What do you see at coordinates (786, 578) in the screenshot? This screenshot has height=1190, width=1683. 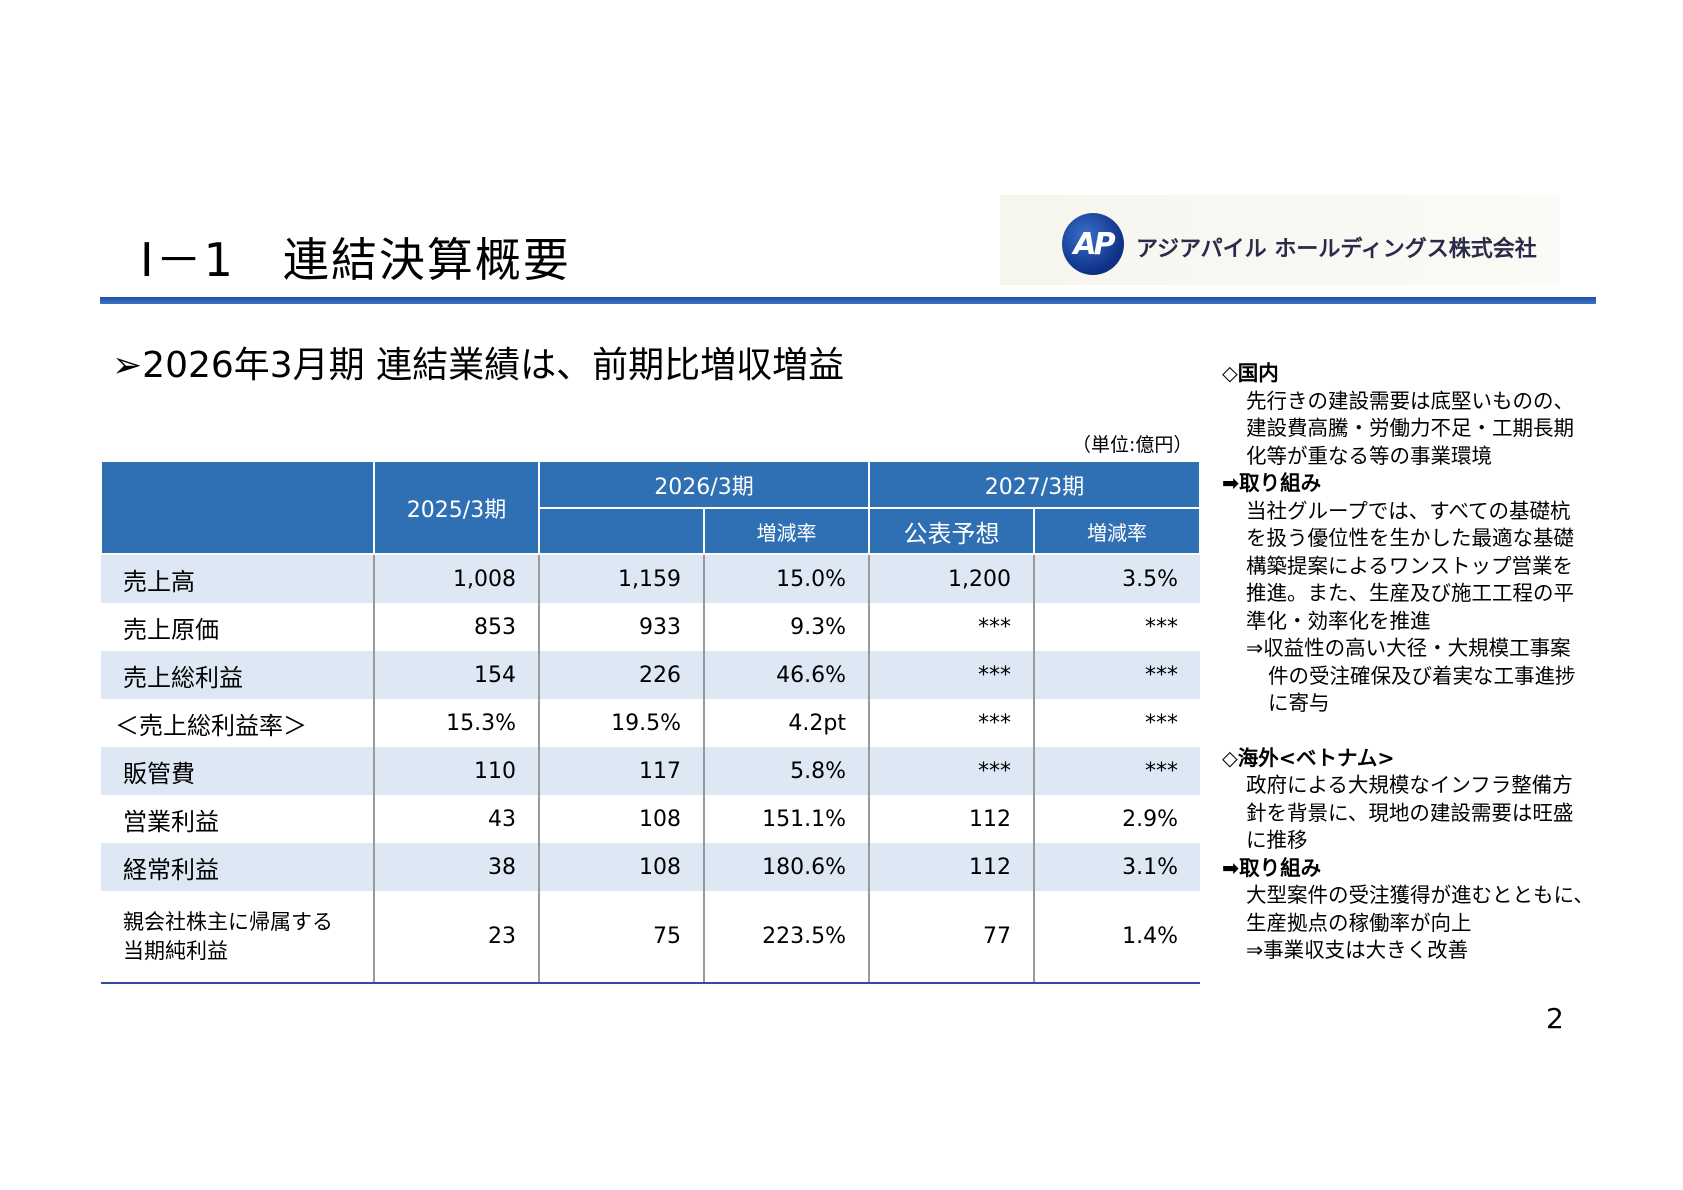 I see `cell-2026-change: 15.0%` at bounding box center [786, 578].